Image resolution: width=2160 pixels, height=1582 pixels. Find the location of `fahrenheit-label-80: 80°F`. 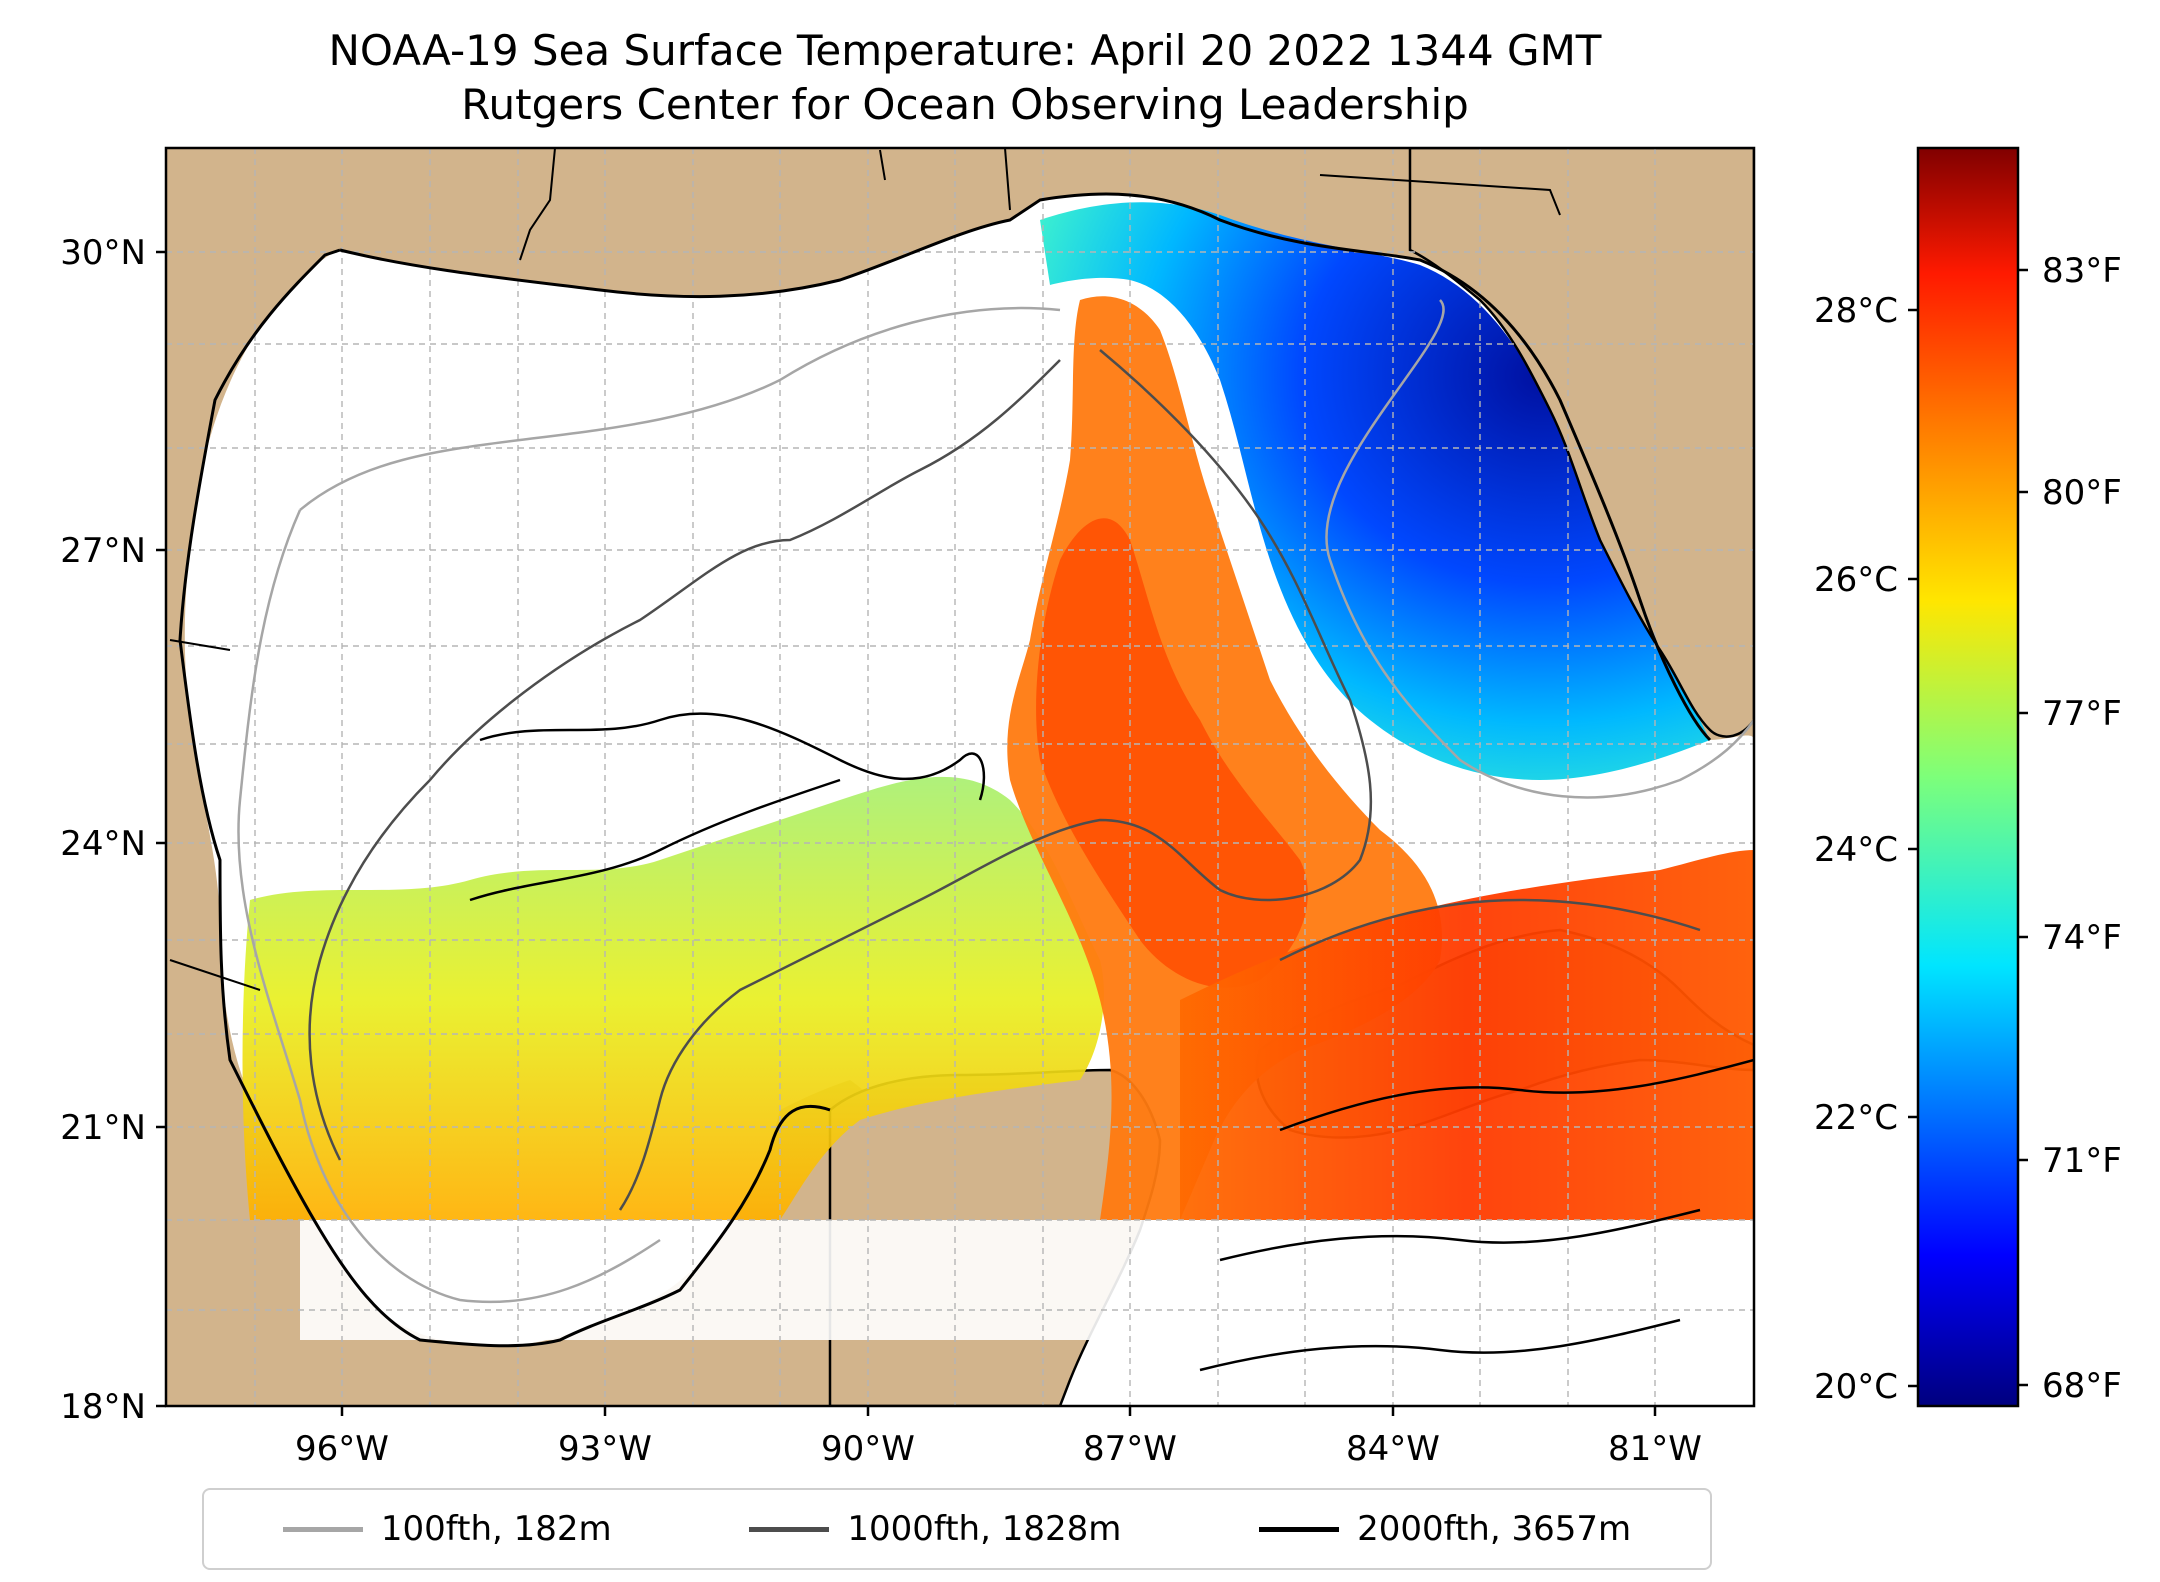

fahrenheit-label-80: 80°F is located at coordinates (2082, 493).